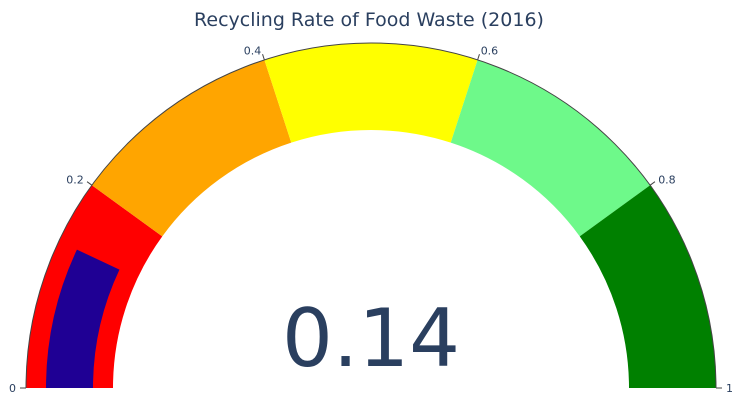  Describe the element at coordinates (253, 50) in the screenshot. I see `gauge-tick-label: 0.4` at that location.